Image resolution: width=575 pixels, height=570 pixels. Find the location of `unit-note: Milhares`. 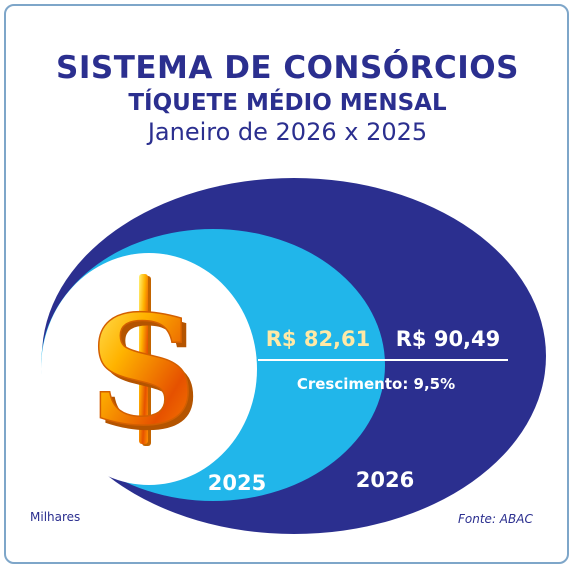

unit-note: Milhares is located at coordinates (55, 517).